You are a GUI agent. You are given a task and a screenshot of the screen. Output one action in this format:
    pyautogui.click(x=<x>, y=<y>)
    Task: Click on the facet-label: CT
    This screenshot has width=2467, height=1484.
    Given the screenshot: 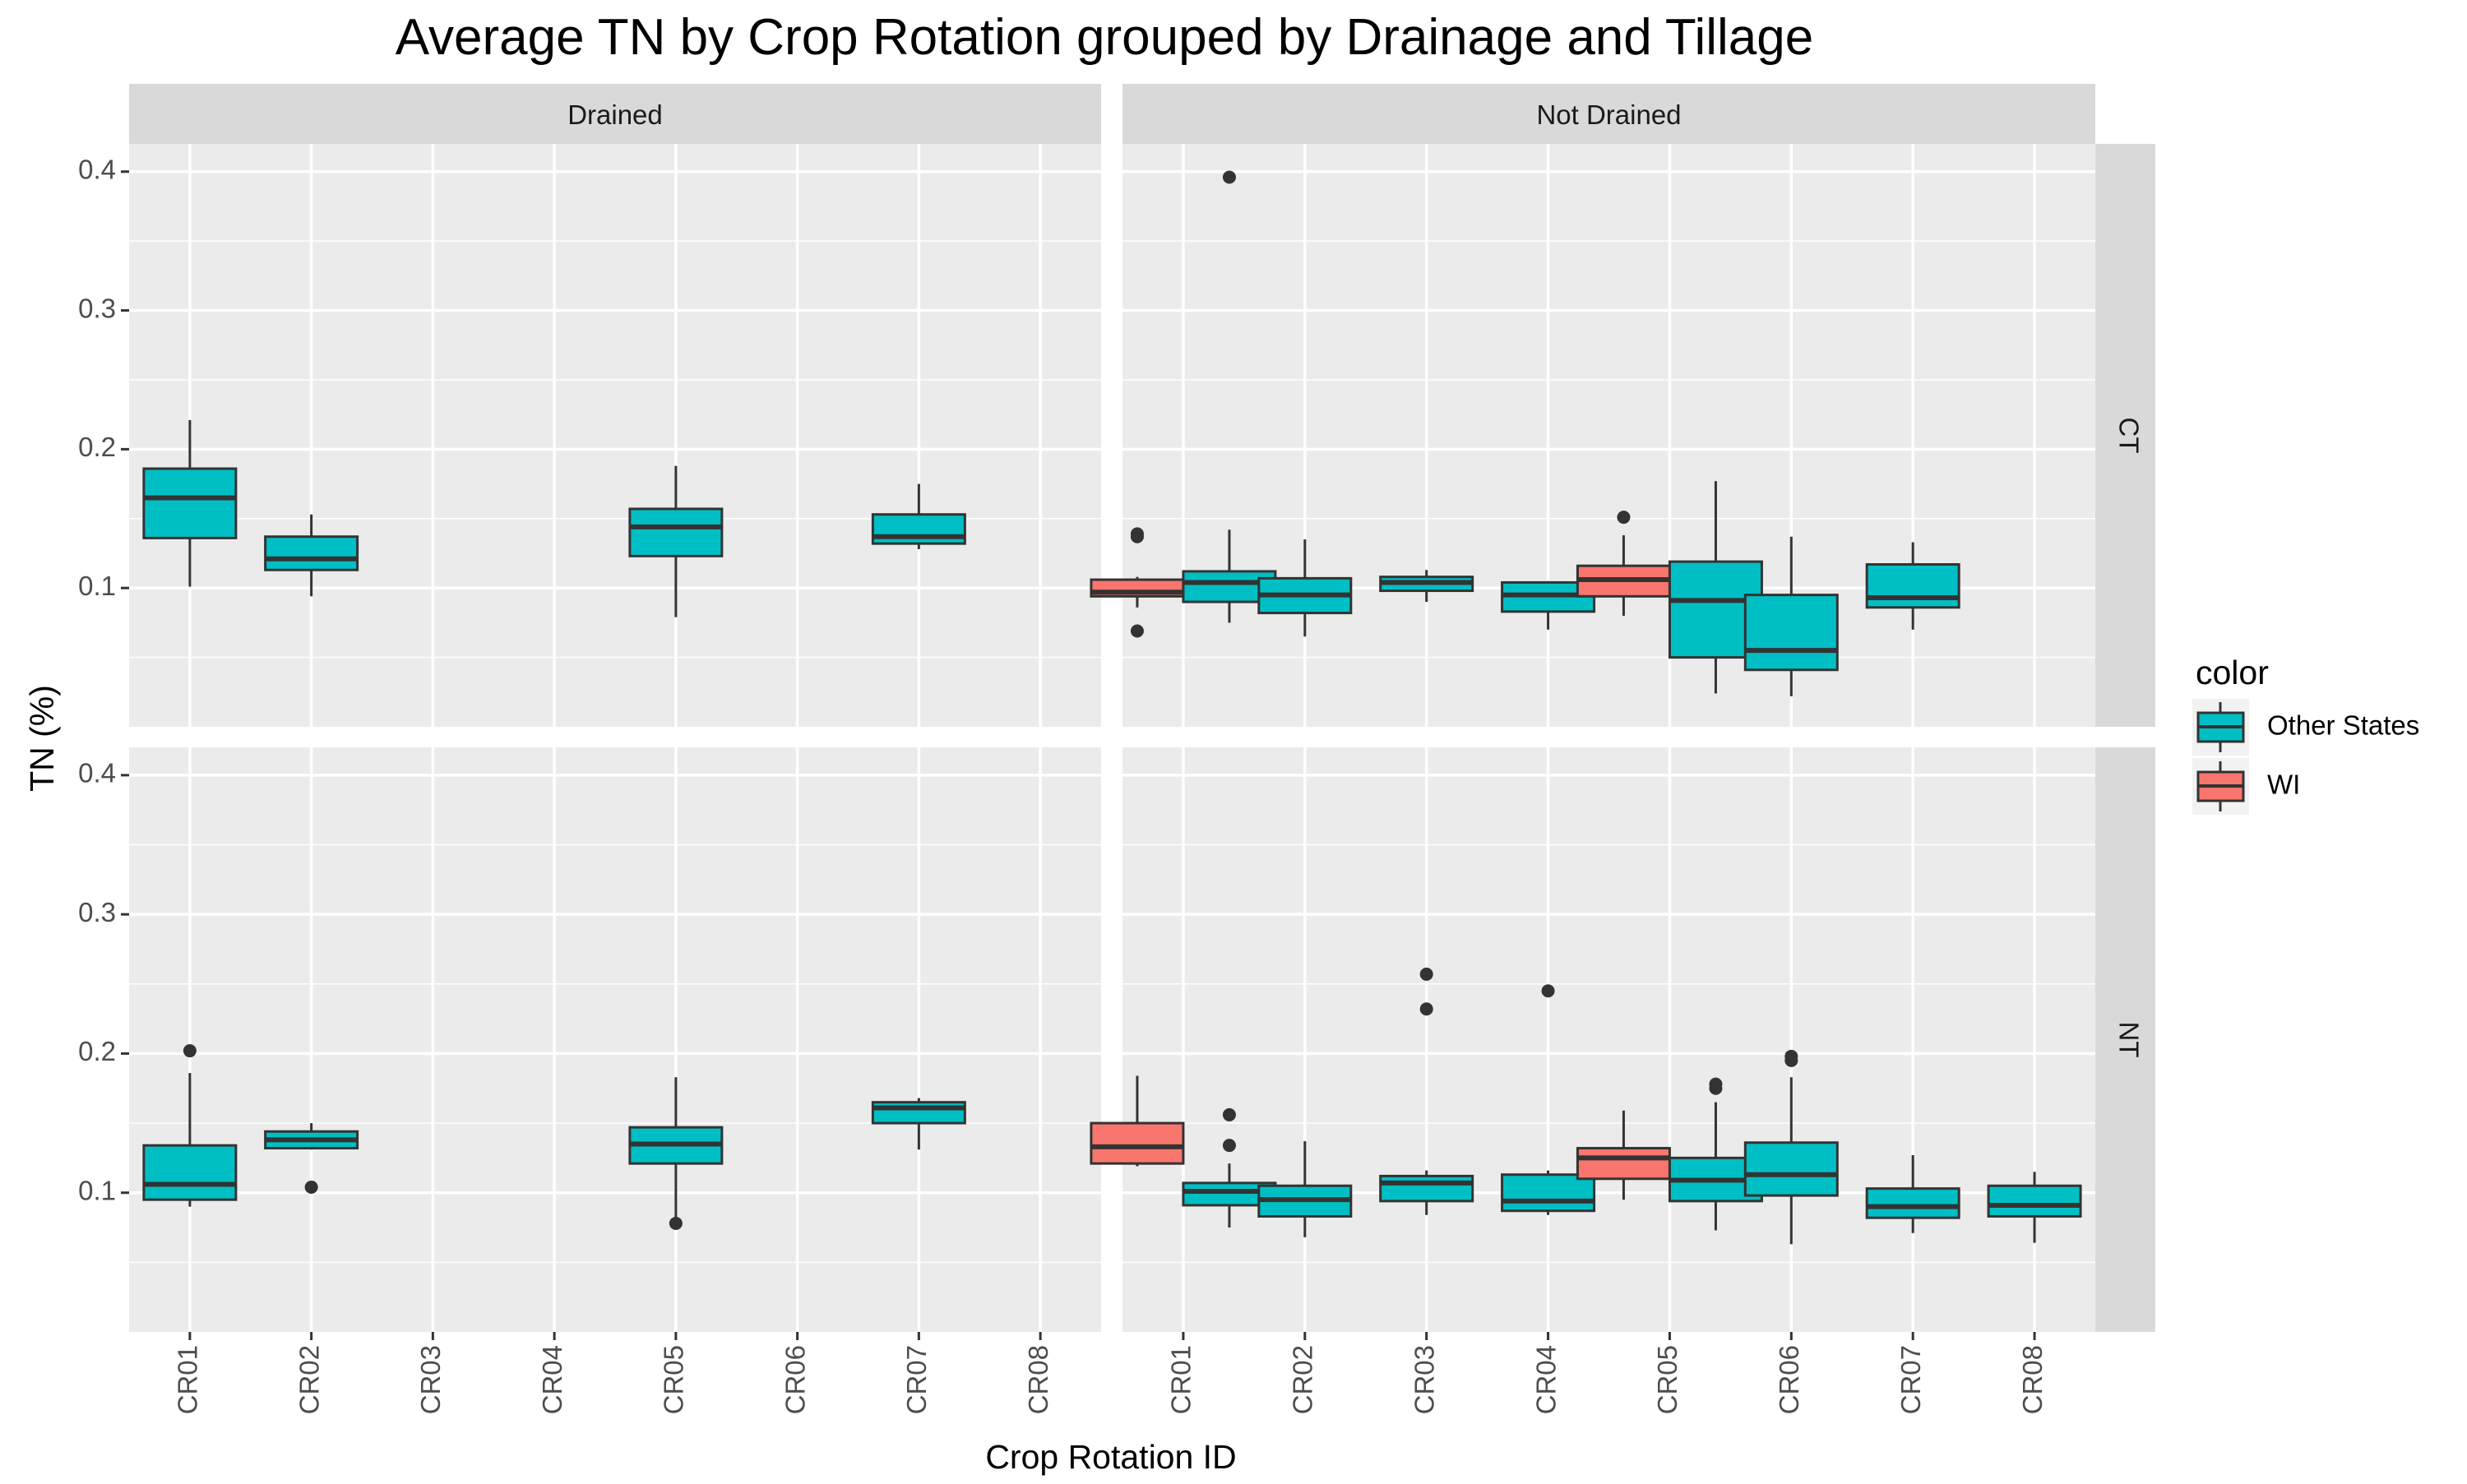 What is the action you would take?
    pyautogui.click(x=2128, y=436)
    